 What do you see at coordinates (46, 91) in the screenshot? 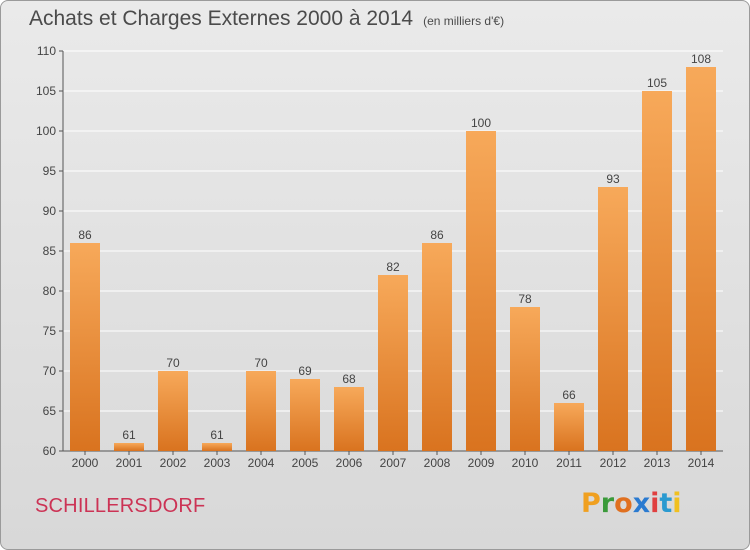
I see `y-tick-label: 105` at bounding box center [46, 91].